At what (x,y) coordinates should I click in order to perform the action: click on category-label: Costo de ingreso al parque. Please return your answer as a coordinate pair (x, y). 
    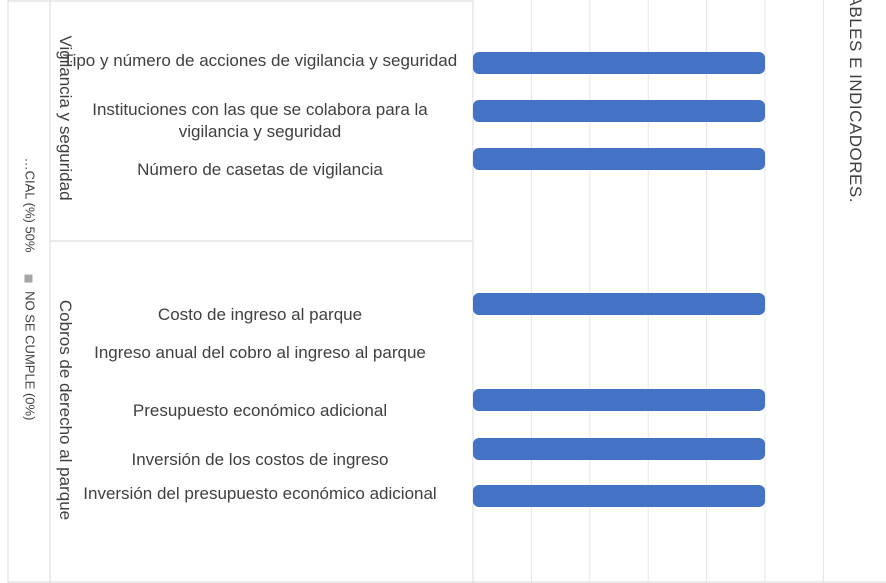
    Looking at the image, I should click on (260, 314).